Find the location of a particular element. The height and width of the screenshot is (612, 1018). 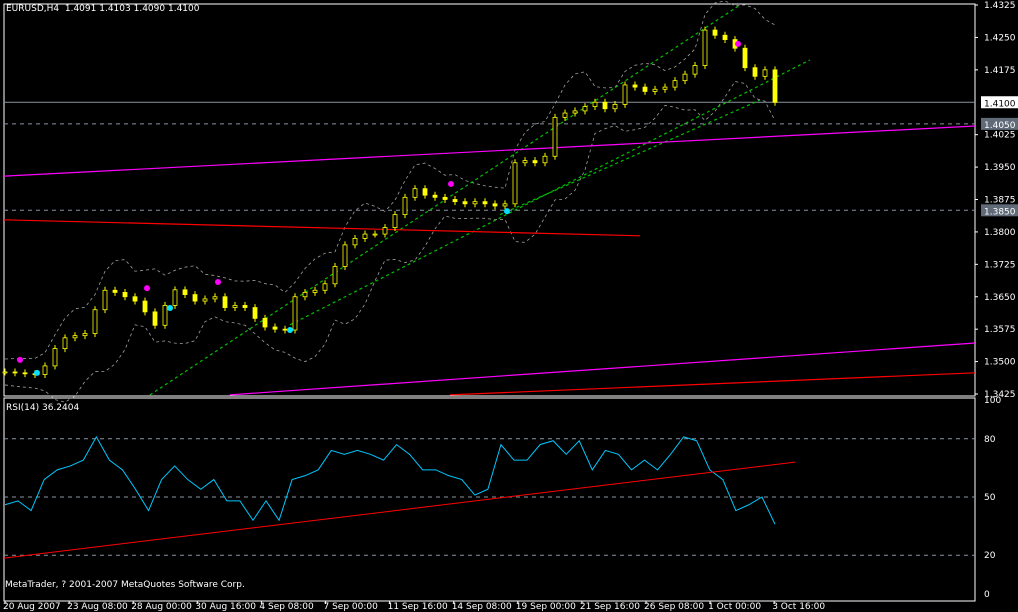

level-price-label-bg is located at coordinates (999, 210).